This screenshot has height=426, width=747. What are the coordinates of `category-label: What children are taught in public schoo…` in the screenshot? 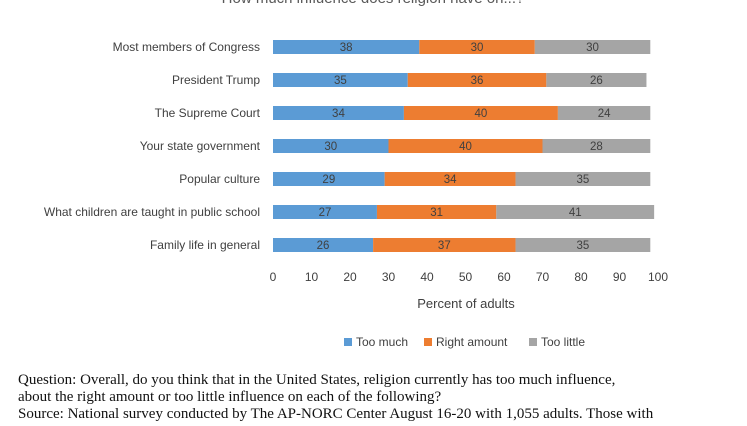 It's located at (152, 212).